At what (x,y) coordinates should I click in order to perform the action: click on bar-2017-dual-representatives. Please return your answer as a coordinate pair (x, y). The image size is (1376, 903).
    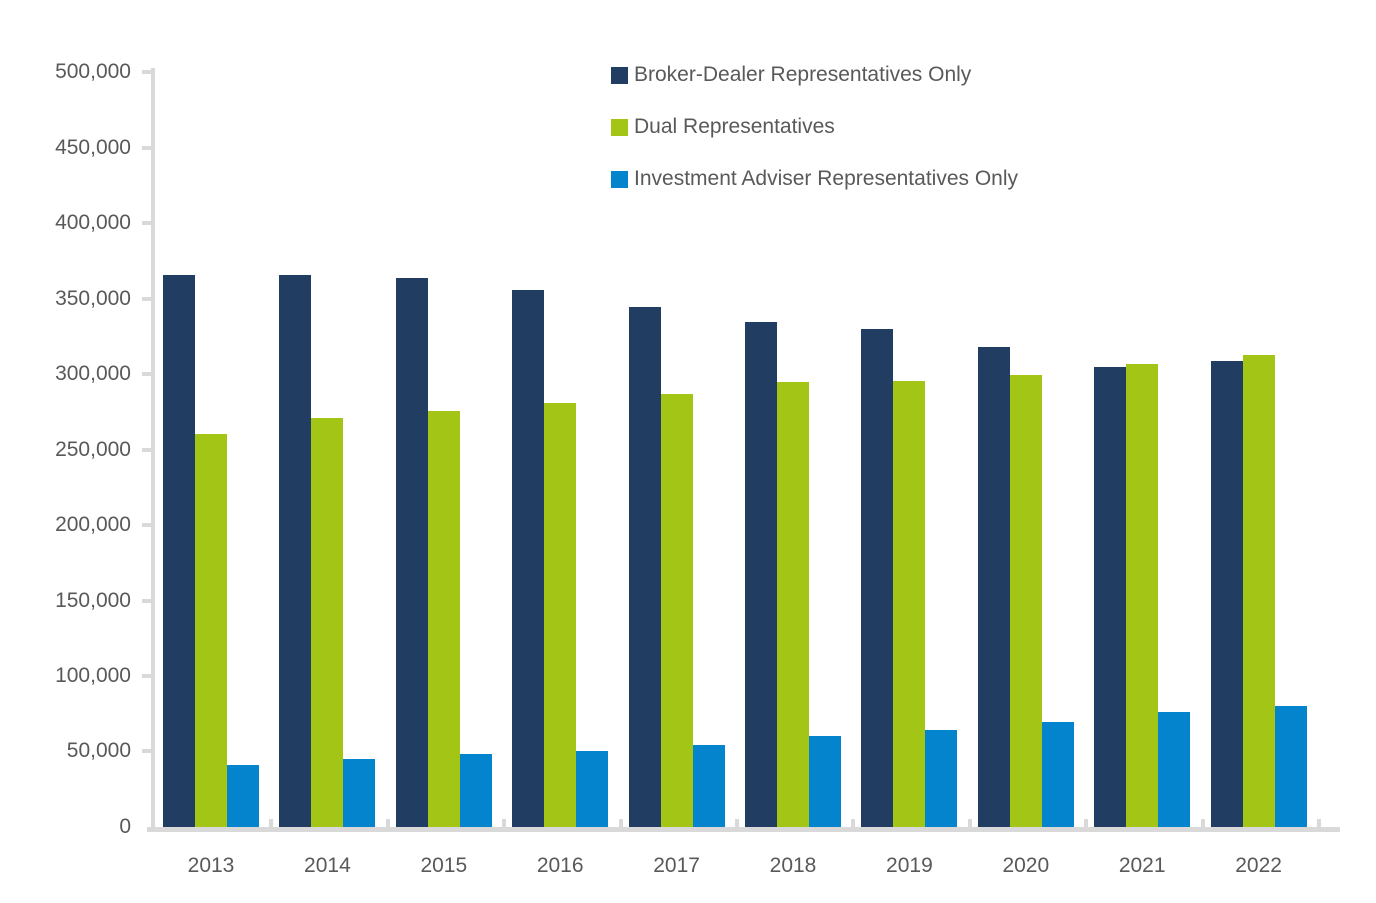
    Looking at the image, I should click on (676, 611).